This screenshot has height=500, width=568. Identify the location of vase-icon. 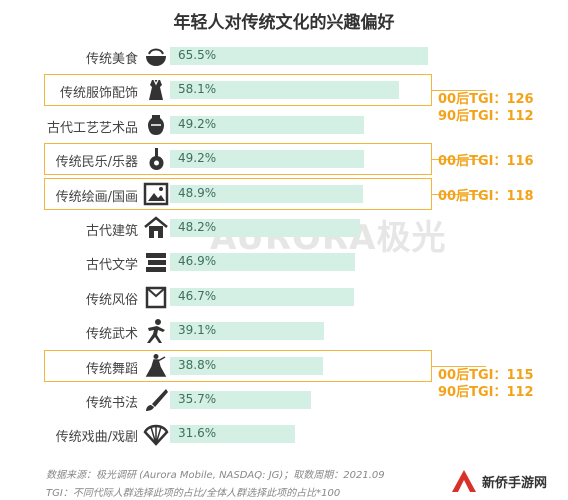
(156, 124).